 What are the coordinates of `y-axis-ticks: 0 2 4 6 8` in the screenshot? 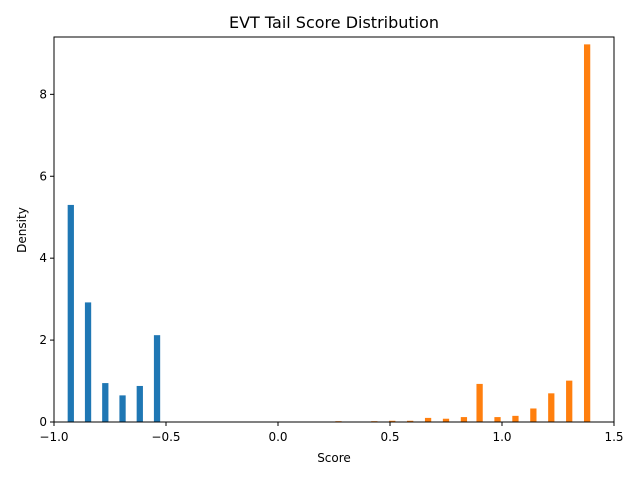 It's located at (46, 258).